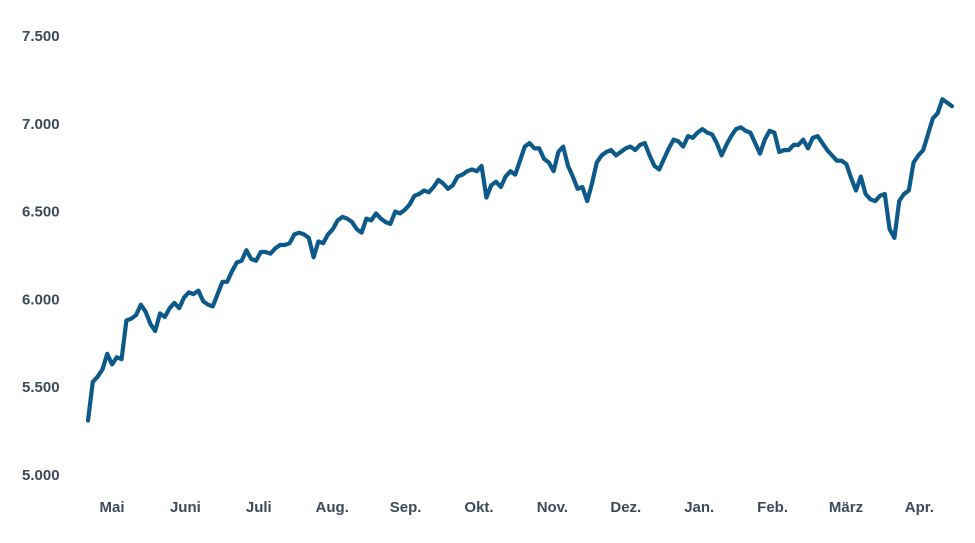 This screenshot has width=975, height=543. What do you see at coordinates (111, 507) in the screenshot?
I see `x-tick-label: Mai` at bounding box center [111, 507].